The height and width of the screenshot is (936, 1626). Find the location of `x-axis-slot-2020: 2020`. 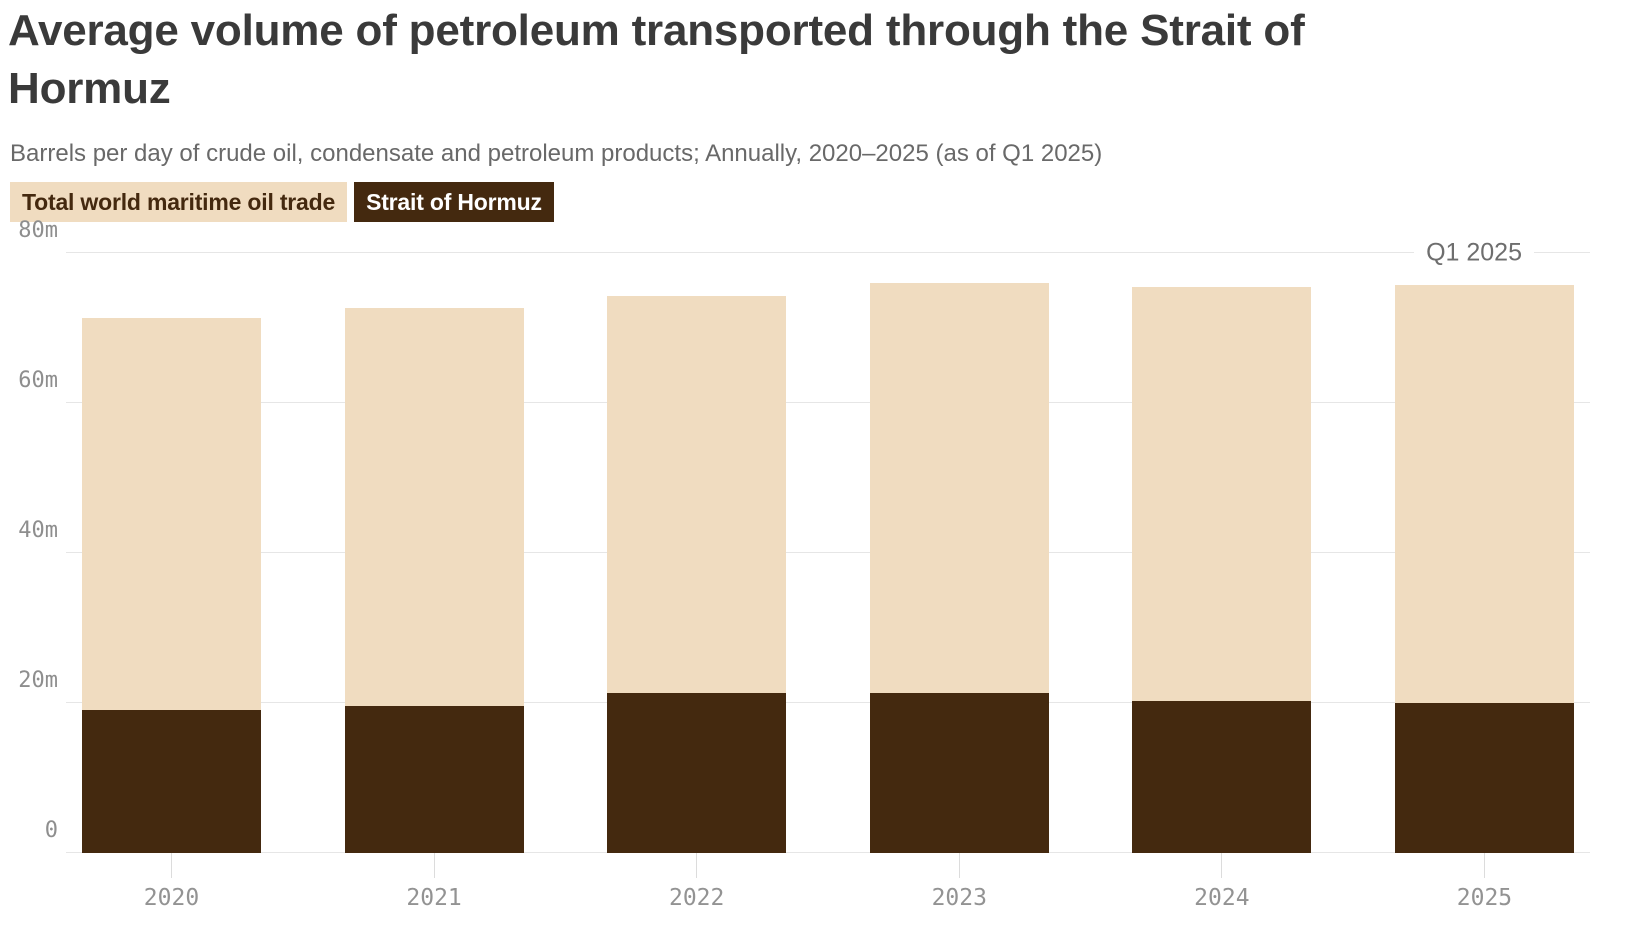

x-axis-slot-2020: 2020 is located at coordinates (171, 881).